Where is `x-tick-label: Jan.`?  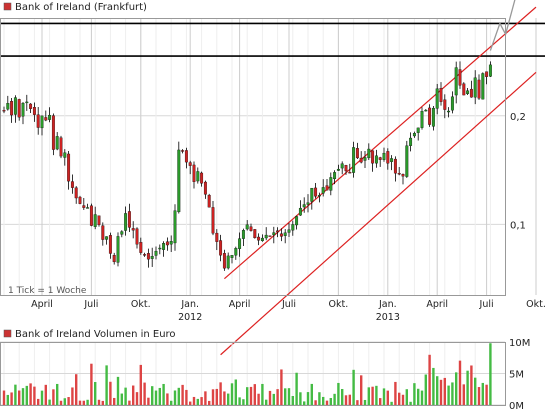 x-tick-label: Jan. is located at coordinates (189, 304).